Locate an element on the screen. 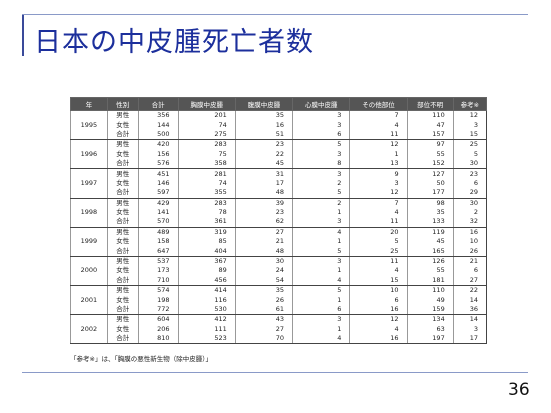 This screenshot has width=551, height=413. number-cell: 358 is located at coordinates (206, 164).